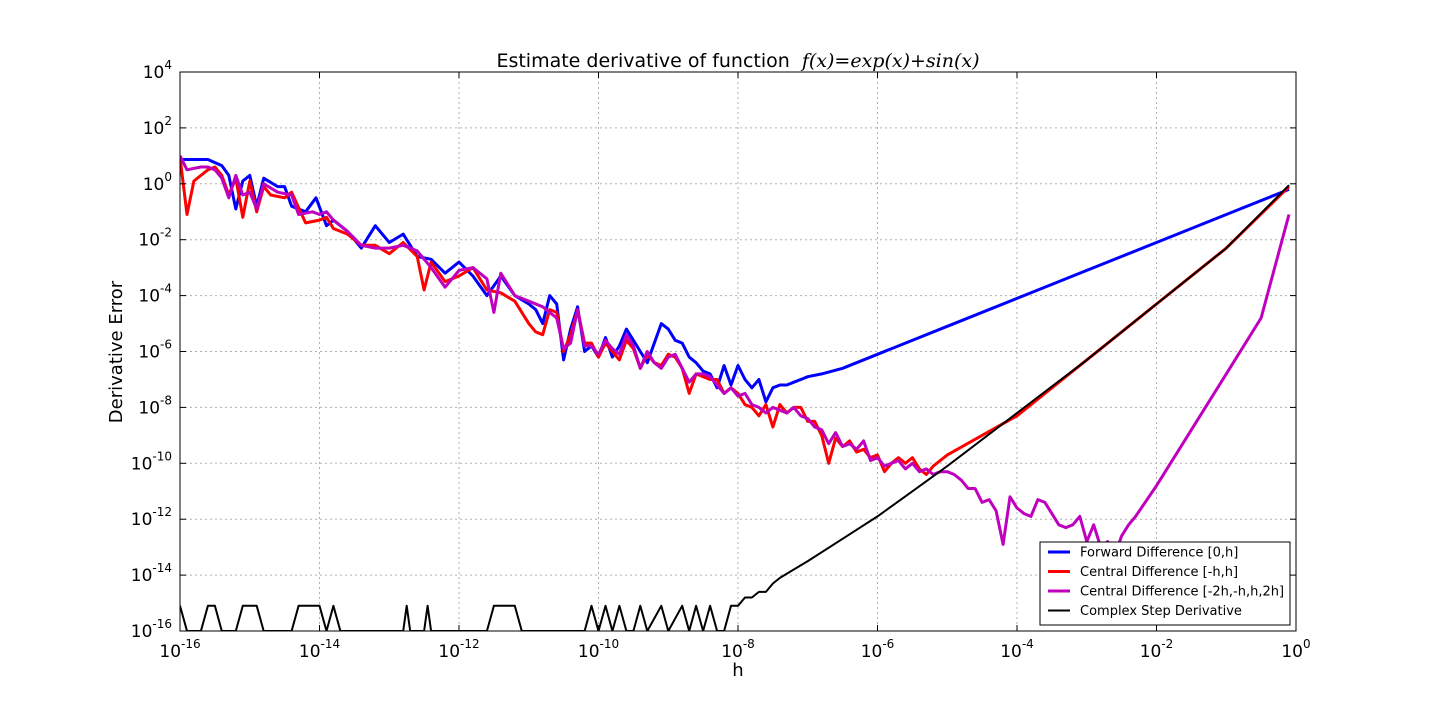  I want to click on x-tick-label: 10⁻⁶, so click(878, 649).